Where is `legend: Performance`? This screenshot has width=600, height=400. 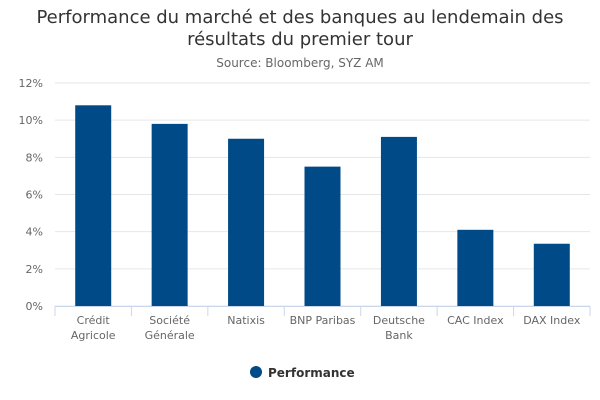 legend: Performance is located at coordinates (302, 373).